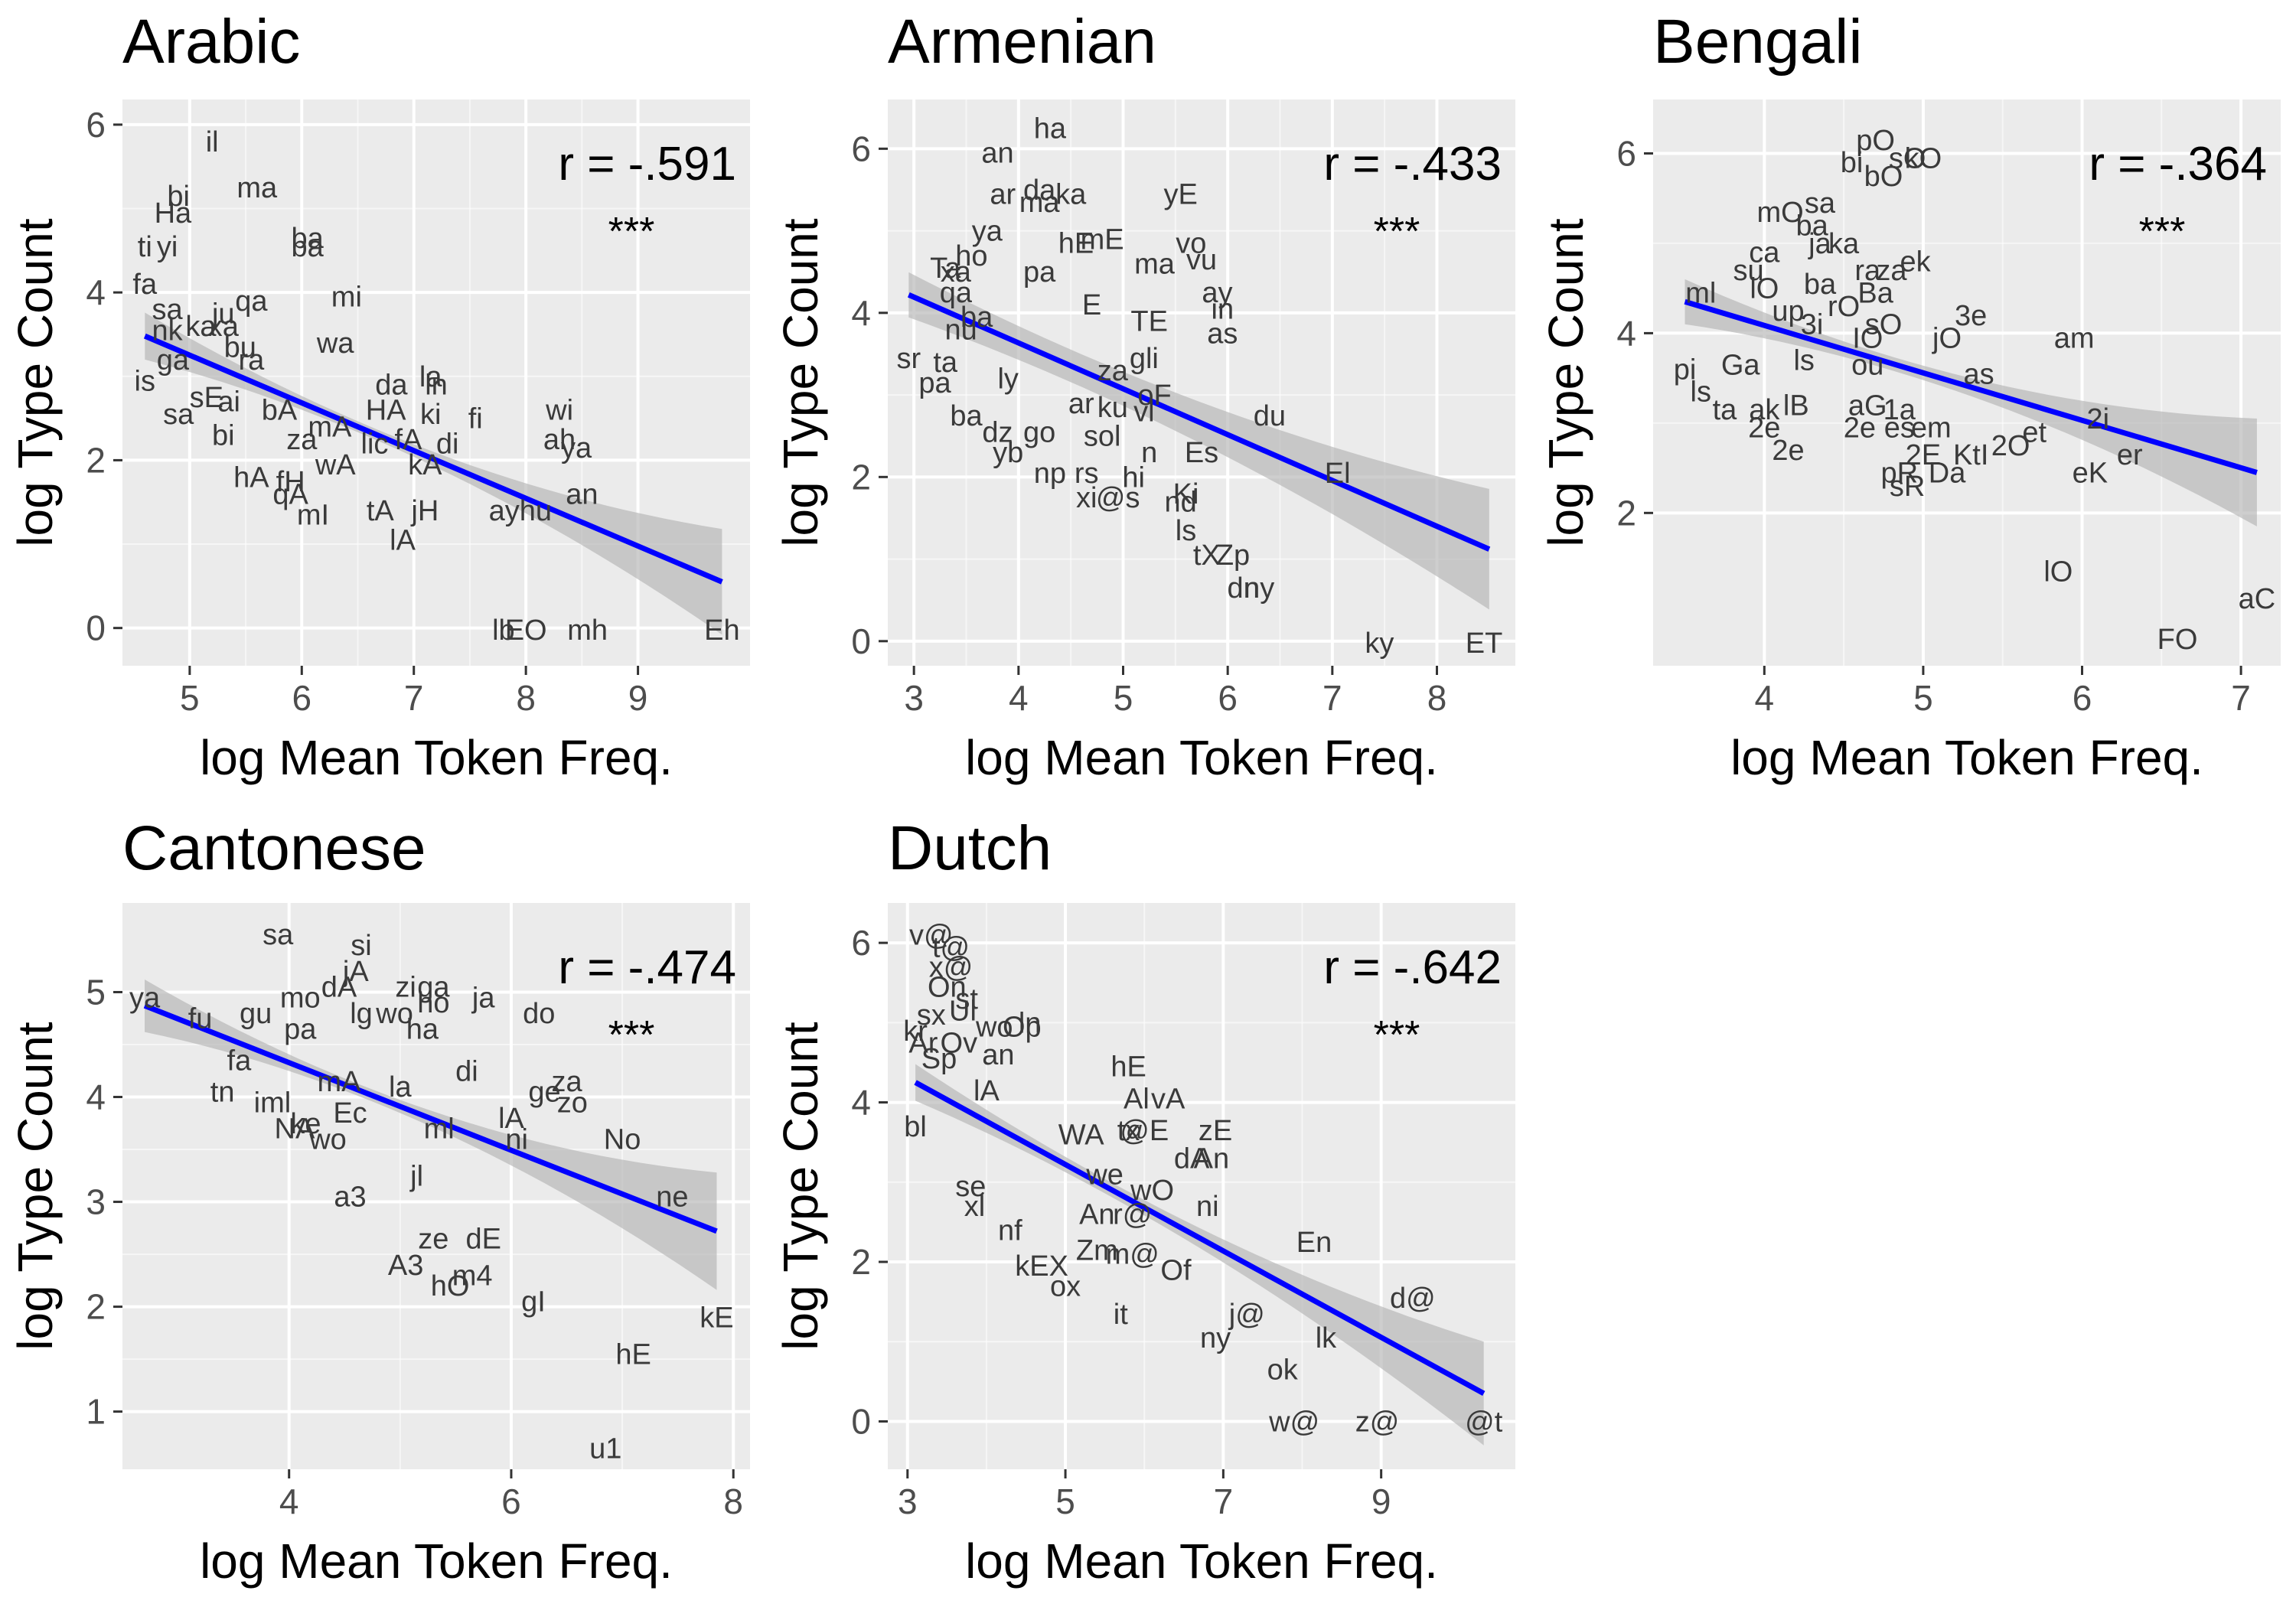  What do you see at coordinates (1222, 334) in the screenshot?
I see `point-label-as: as` at bounding box center [1222, 334].